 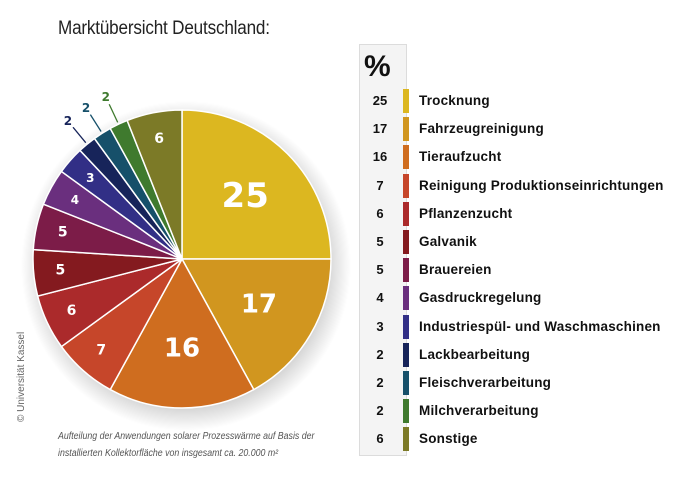 I want to click on legend-label: Lackbearbeitung, so click(x=475, y=354).